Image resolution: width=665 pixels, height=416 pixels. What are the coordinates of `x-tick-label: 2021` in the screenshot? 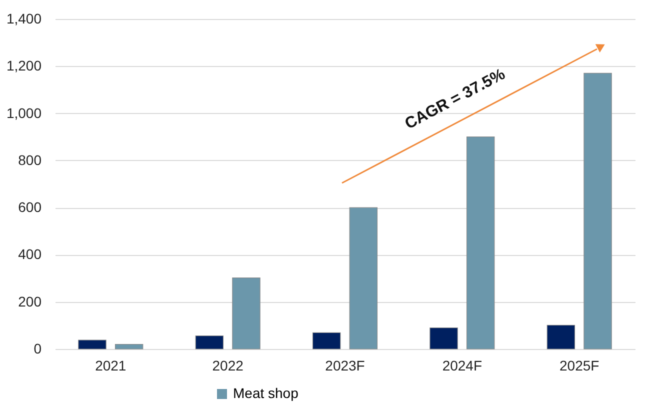 It's located at (110, 366).